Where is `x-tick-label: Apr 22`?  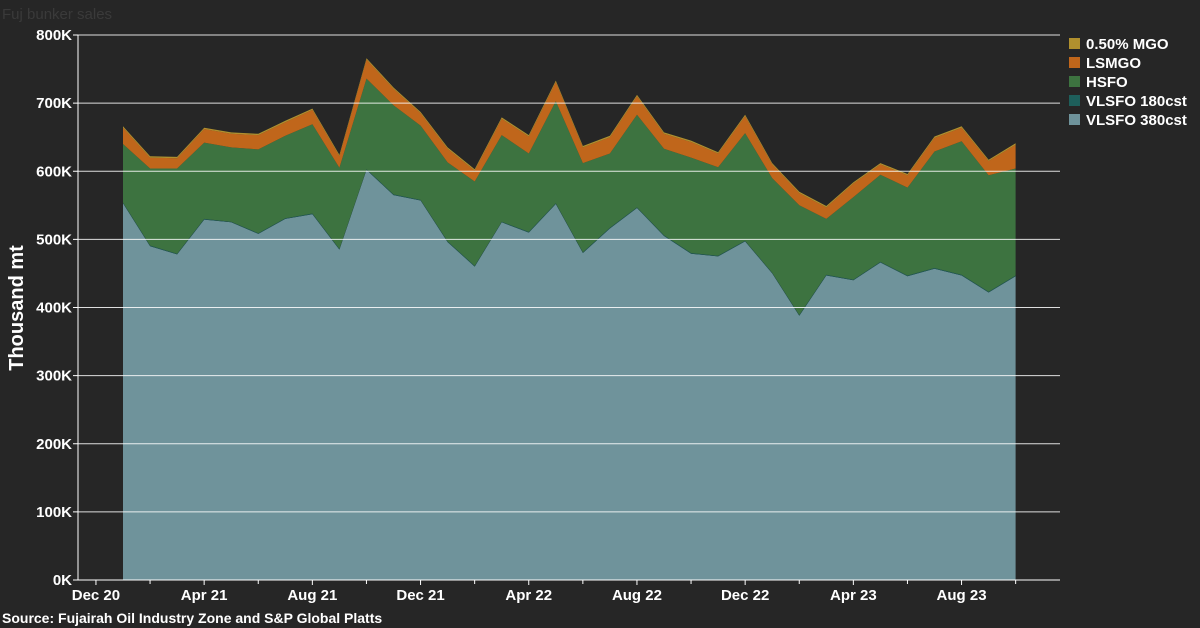 x-tick-label: Apr 22 is located at coordinates (528, 595).